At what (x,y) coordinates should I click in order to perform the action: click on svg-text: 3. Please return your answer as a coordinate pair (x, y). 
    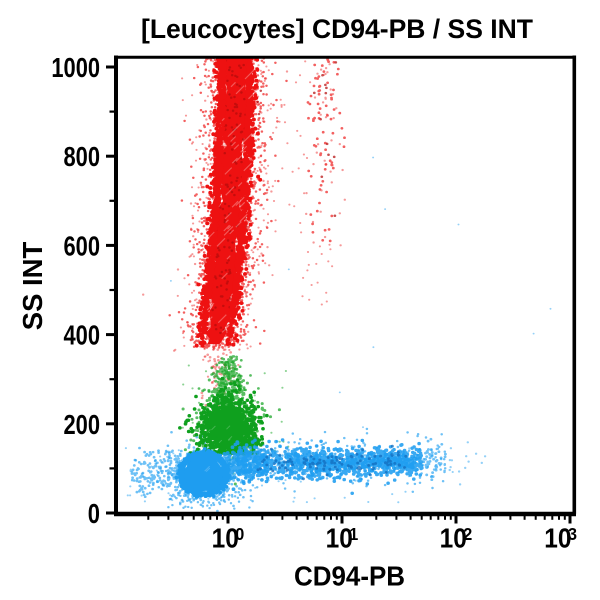
    Looking at the image, I should click on (572, 534).